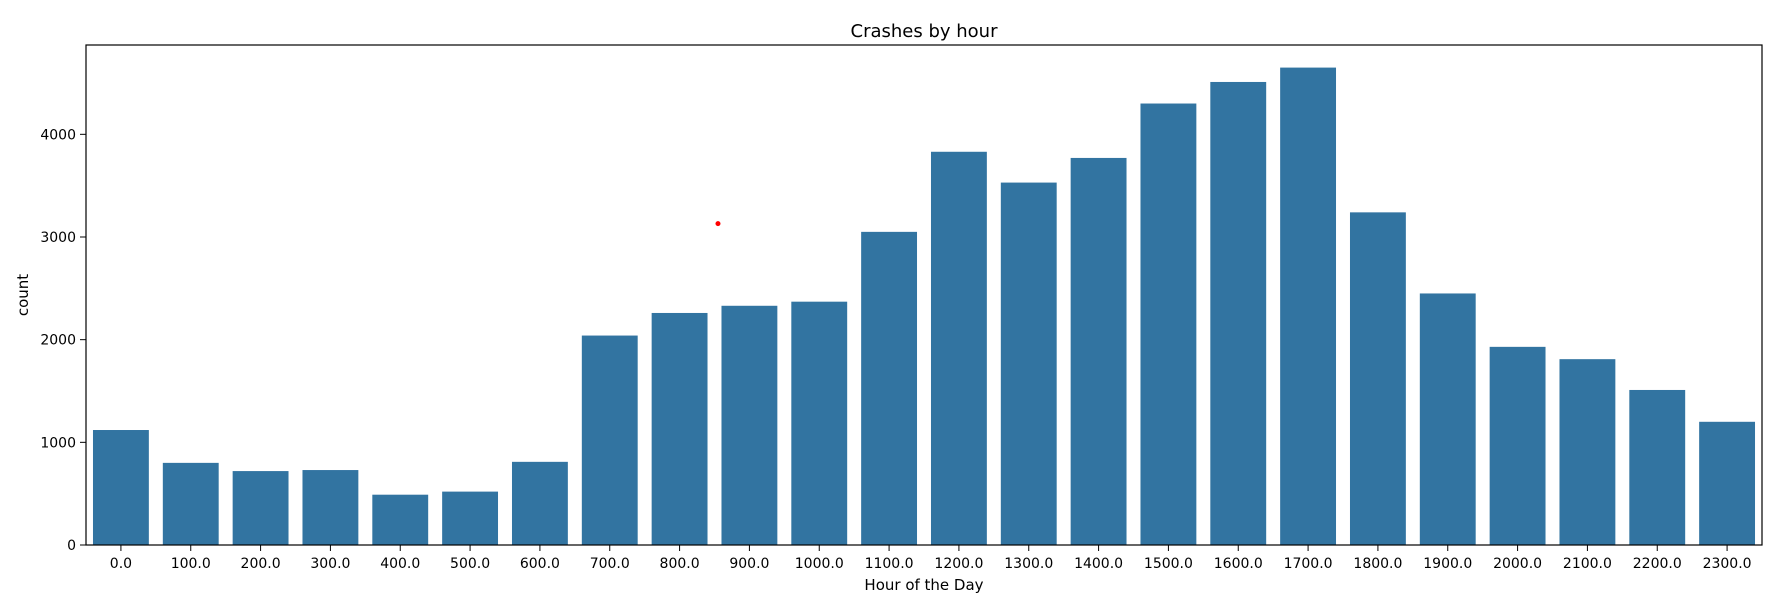  Describe the element at coordinates (610, 564) in the screenshot. I see `x-tick-label: 700.0` at that location.